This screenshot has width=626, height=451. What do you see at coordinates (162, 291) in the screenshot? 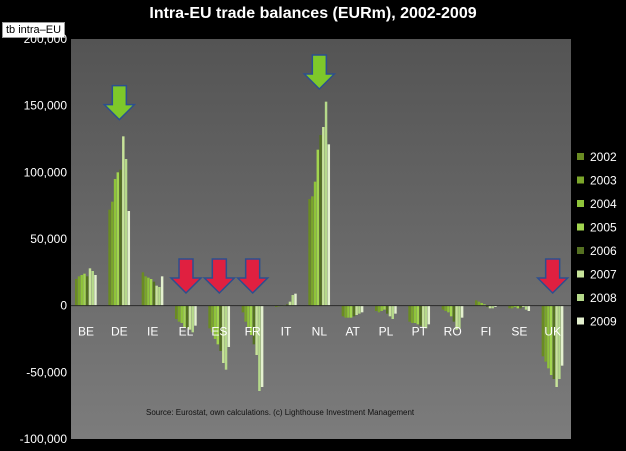
I see `bar-ie-2009` at bounding box center [162, 291].